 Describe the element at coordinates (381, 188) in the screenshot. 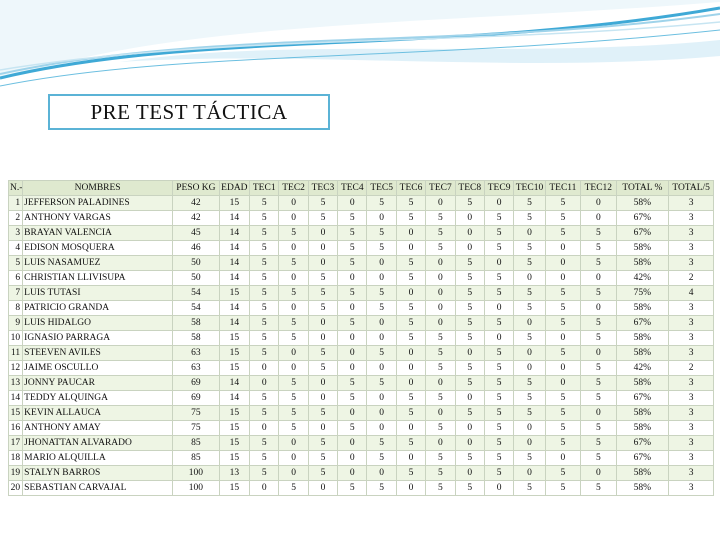

I see `column-header: TEC5` at that location.